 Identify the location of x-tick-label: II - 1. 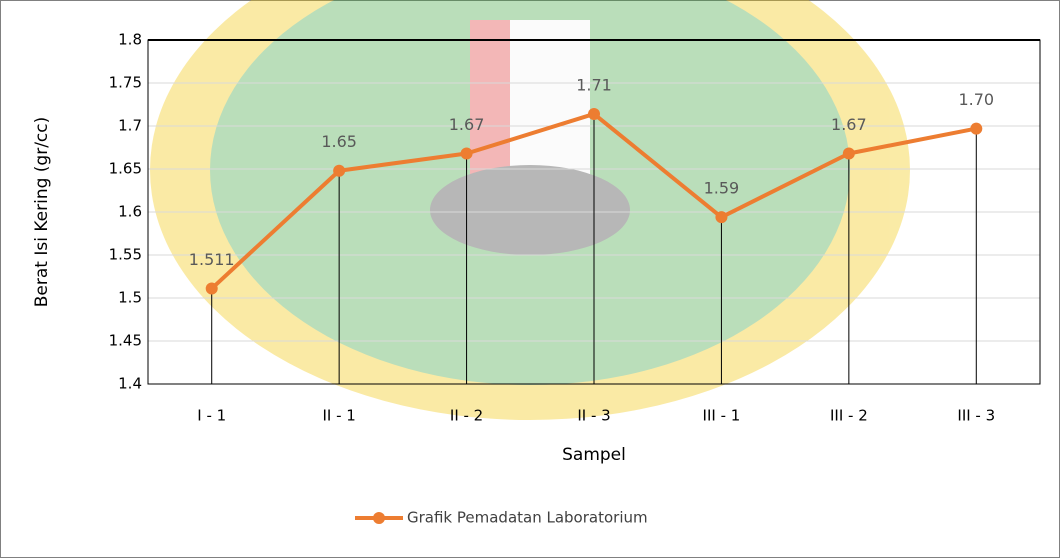
(338, 416).